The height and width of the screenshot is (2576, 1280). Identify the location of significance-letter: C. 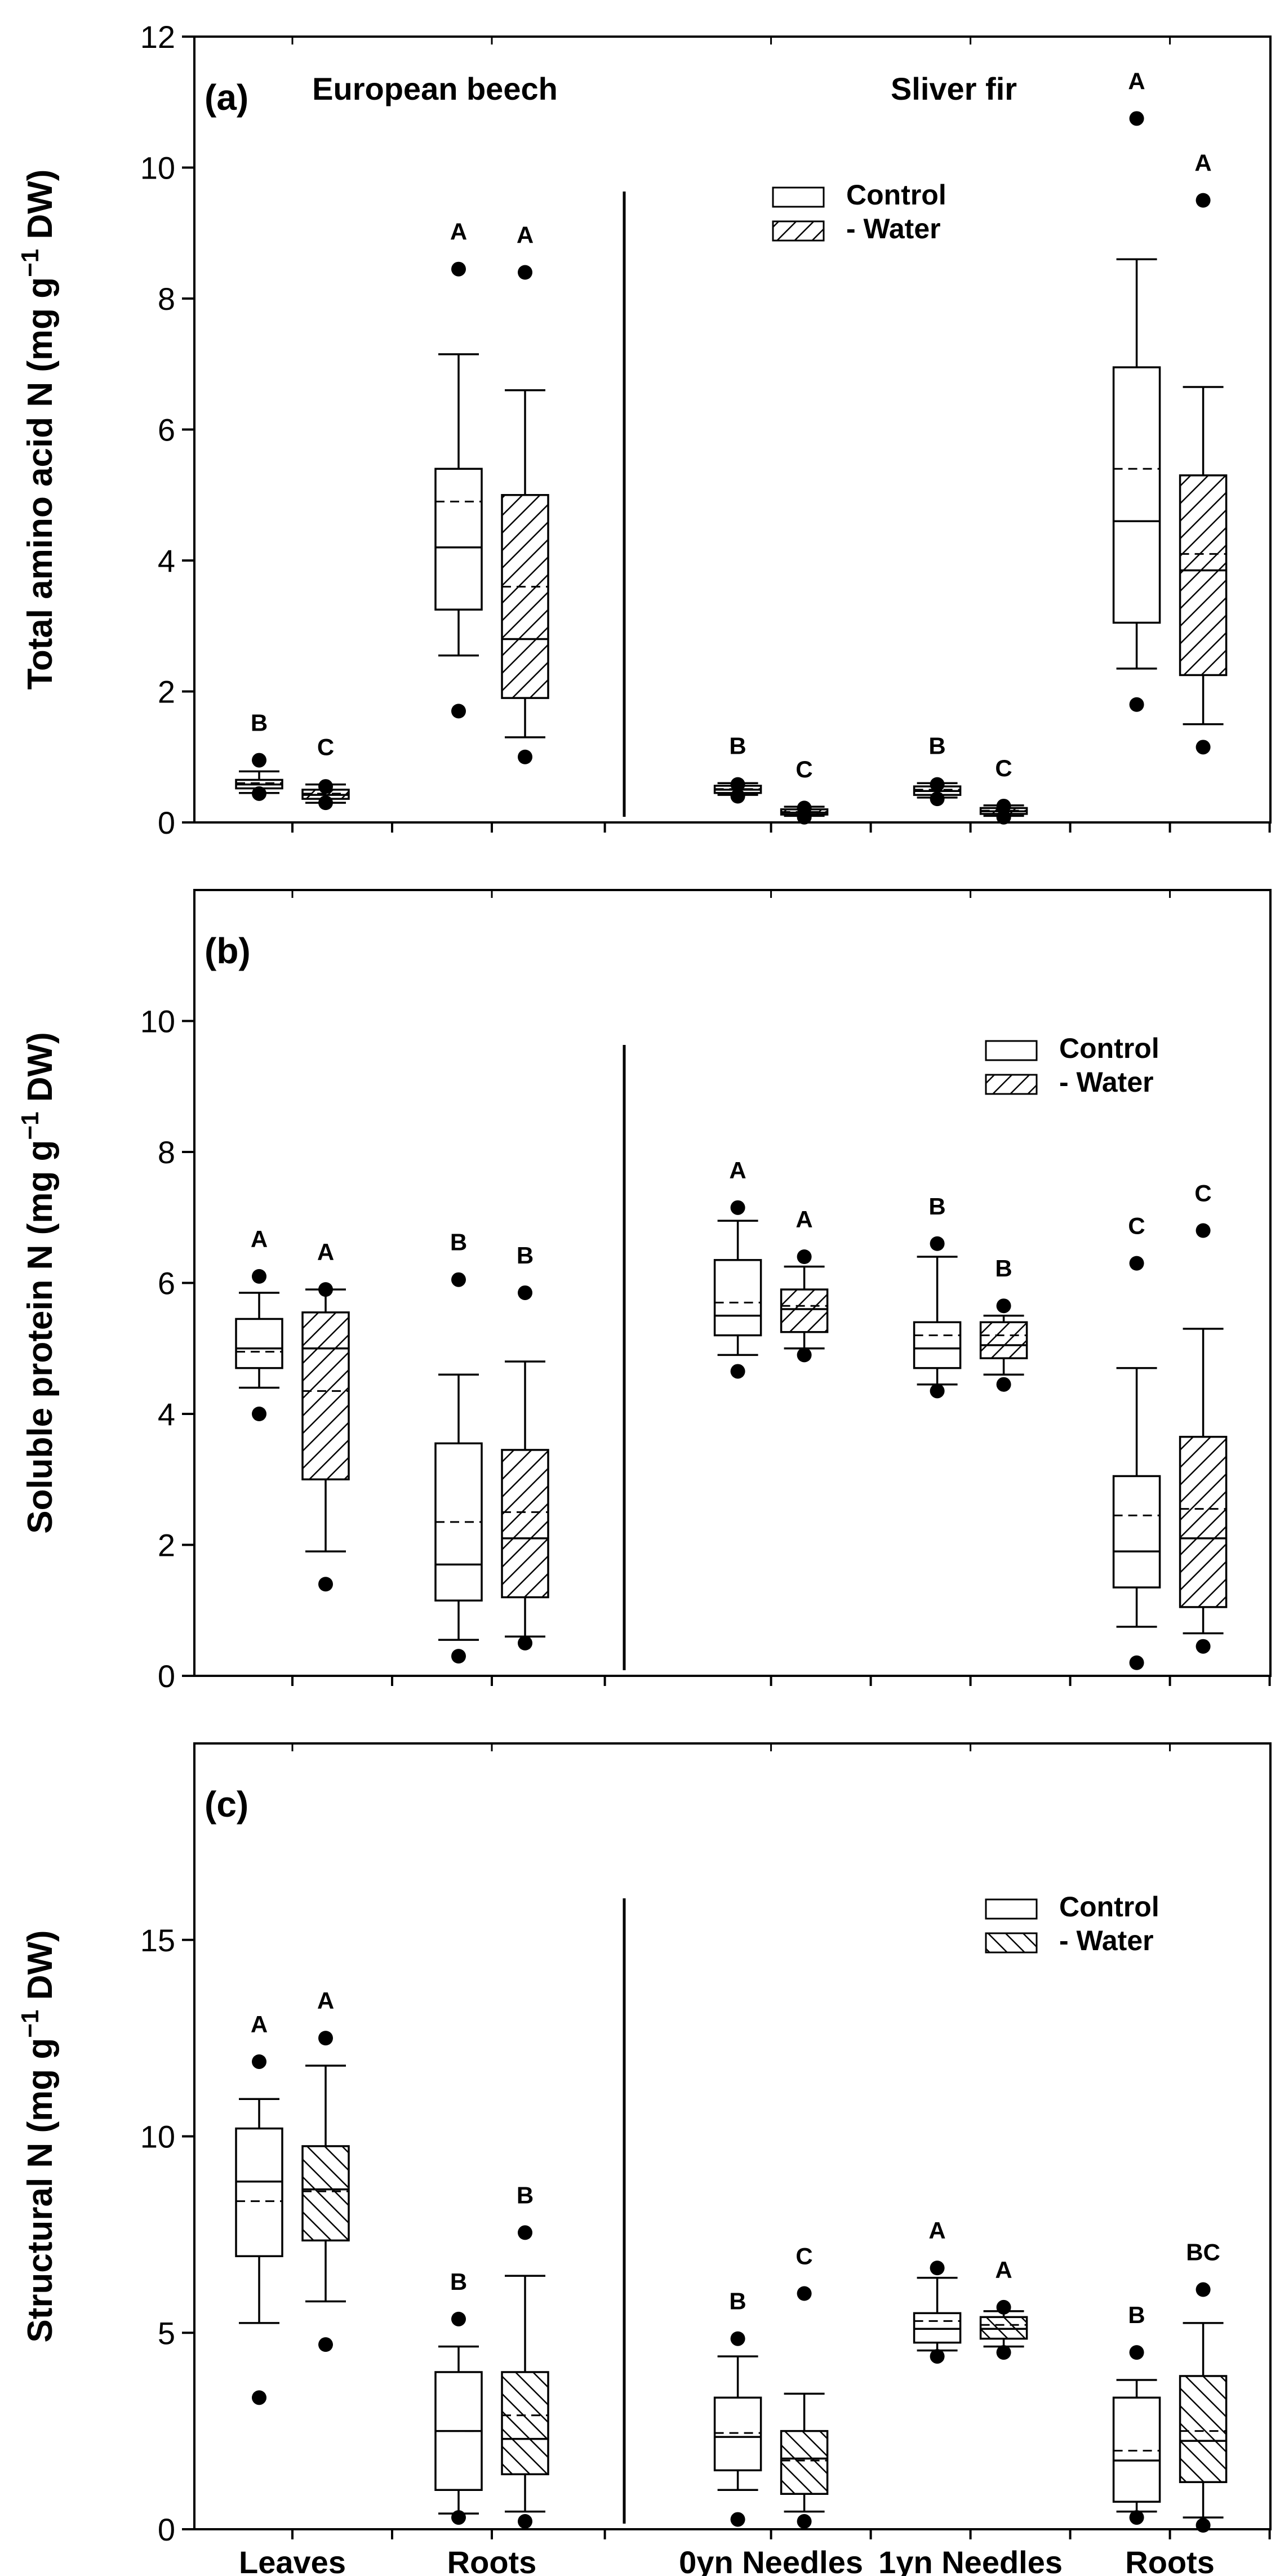
(1136, 1226).